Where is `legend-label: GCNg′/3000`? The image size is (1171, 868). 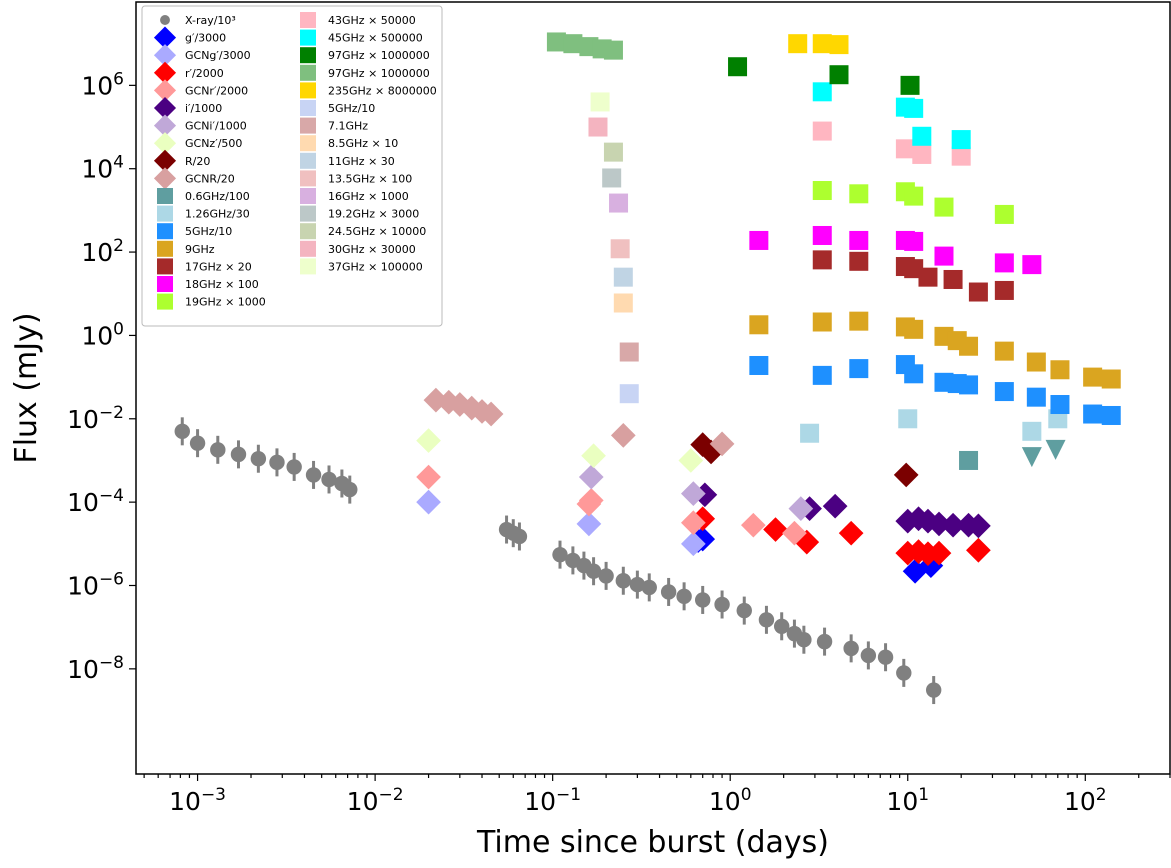 legend-label: GCNg′/3000 is located at coordinates (218, 55).